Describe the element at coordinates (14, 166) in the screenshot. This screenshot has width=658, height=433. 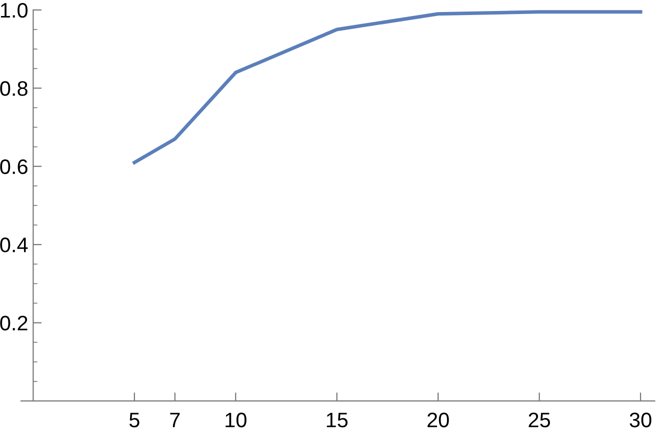
I see `y-tick-label: 0.6` at that location.